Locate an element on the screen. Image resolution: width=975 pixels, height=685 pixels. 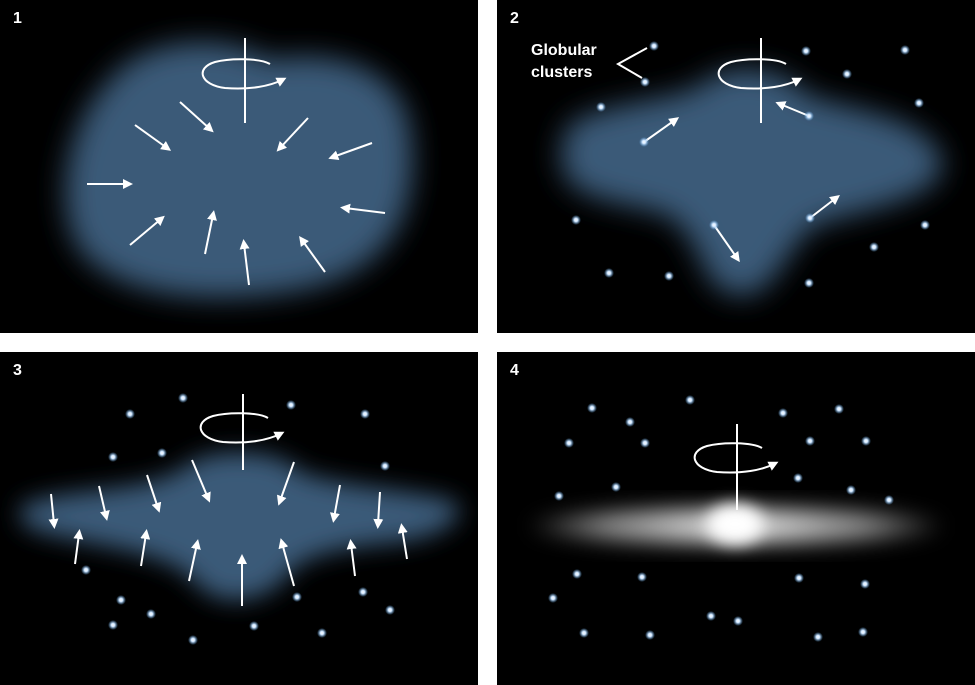
panel-1-diagram is located at coordinates (239, 168).